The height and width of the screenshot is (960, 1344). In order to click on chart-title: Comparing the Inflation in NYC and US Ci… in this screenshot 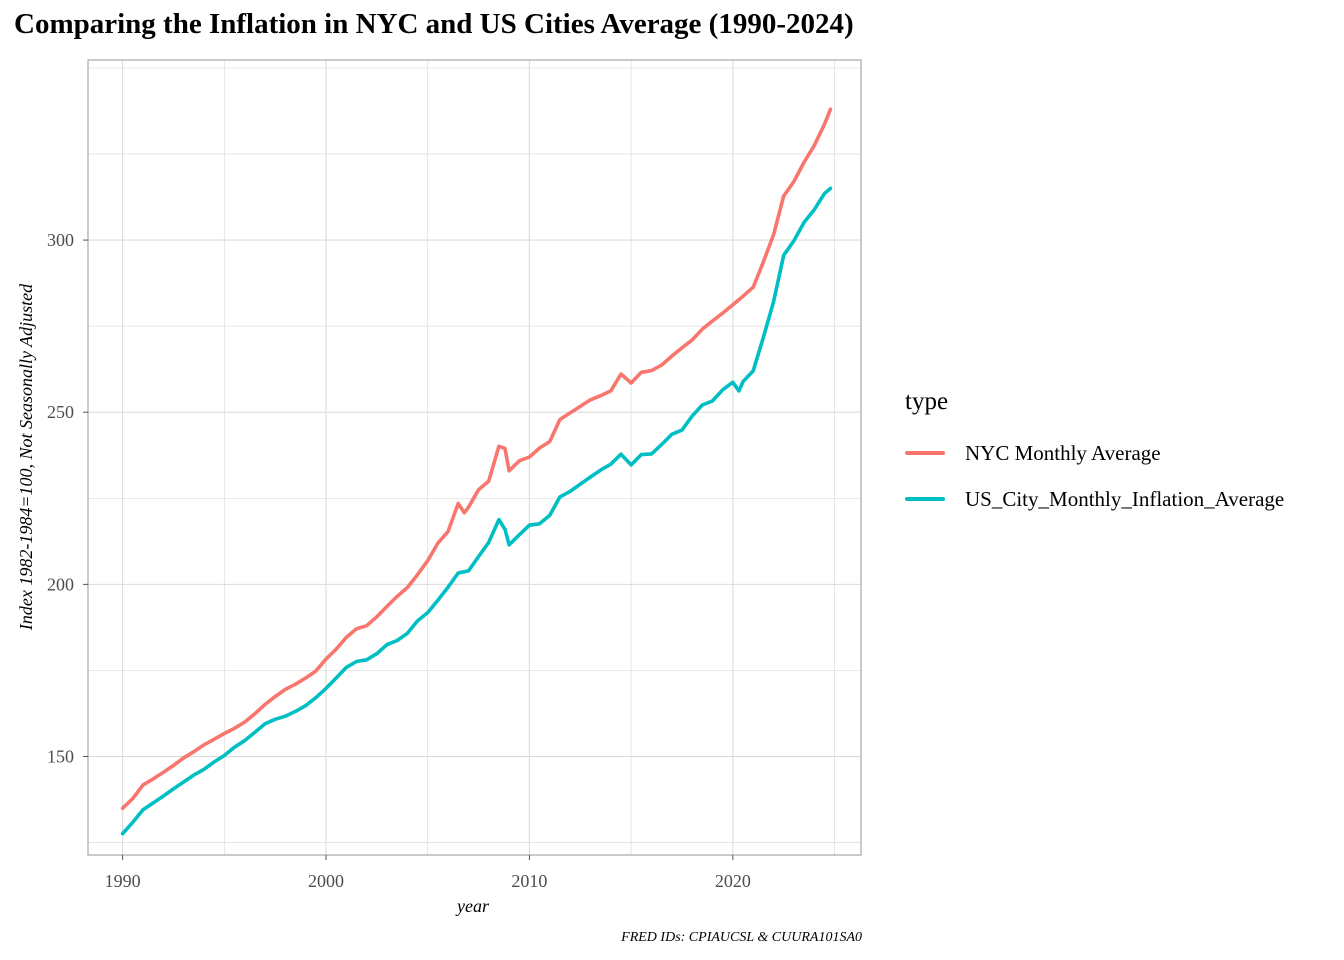, I will do `click(434, 24)`.